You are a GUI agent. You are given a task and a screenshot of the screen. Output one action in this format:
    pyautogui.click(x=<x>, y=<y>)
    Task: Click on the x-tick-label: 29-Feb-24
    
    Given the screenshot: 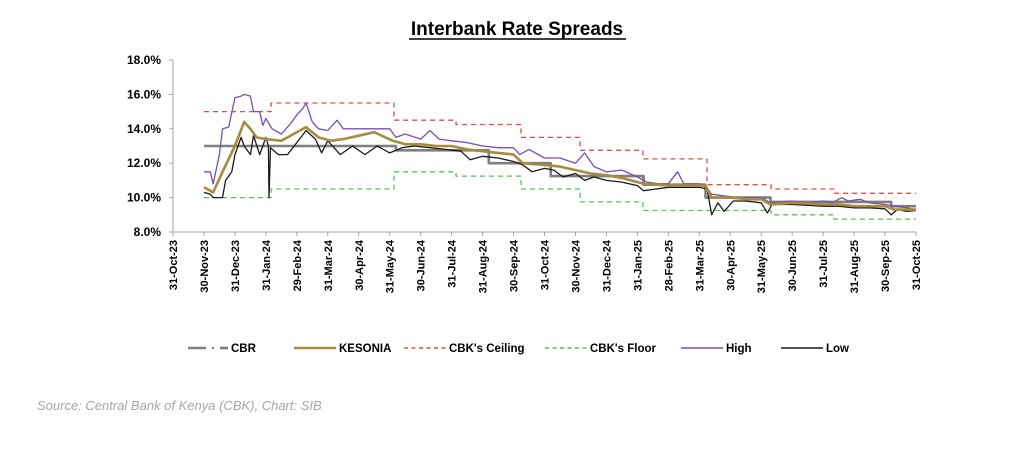 What is the action you would take?
    pyautogui.click(x=298, y=265)
    